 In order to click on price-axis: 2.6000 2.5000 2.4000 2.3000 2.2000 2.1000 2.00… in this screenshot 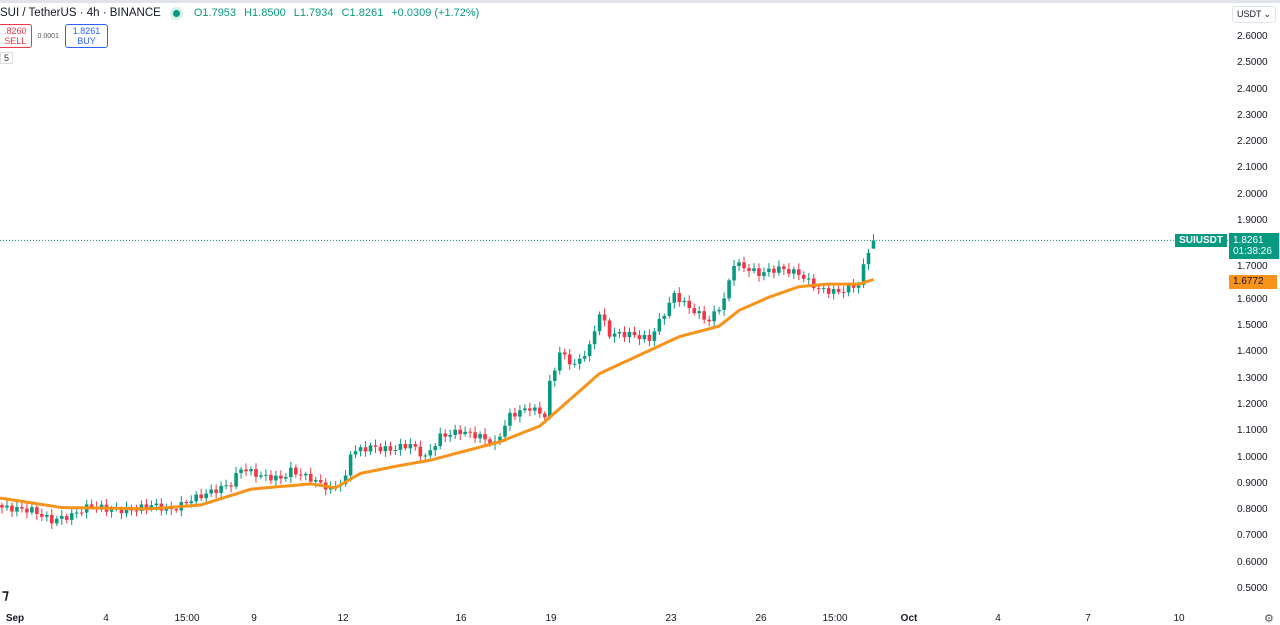, I will do `click(1254, 312)`.